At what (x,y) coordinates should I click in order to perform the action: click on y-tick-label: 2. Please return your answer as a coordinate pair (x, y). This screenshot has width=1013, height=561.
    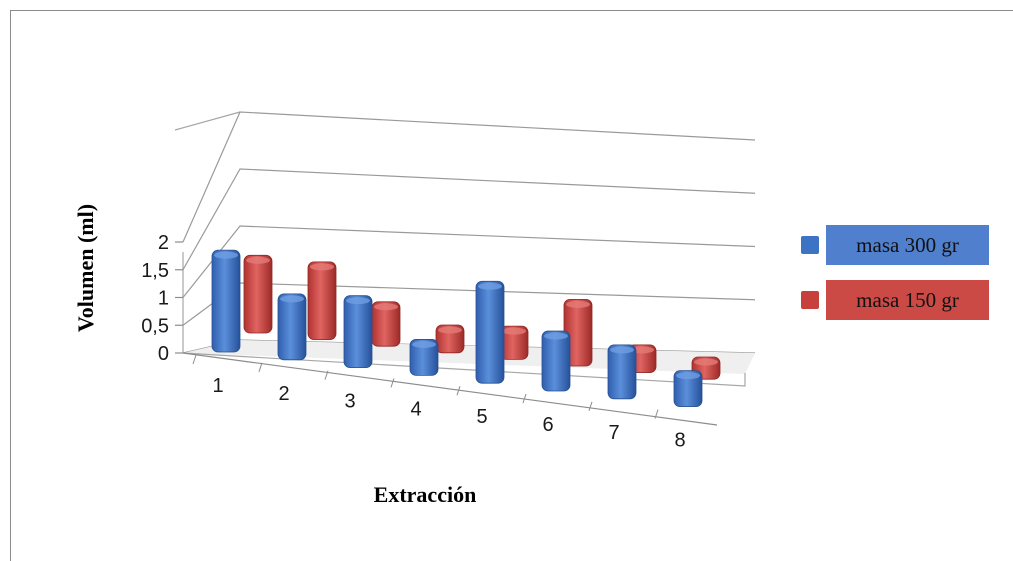
    Looking at the image, I should click on (163, 243).